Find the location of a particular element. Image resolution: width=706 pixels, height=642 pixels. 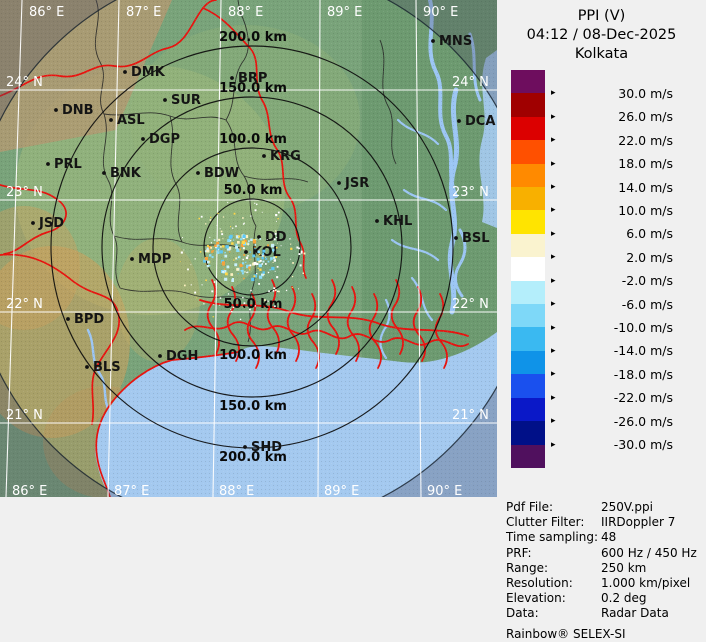

legend-tick: ▸ -26.0 m/s is located at coordinates (612, 421).